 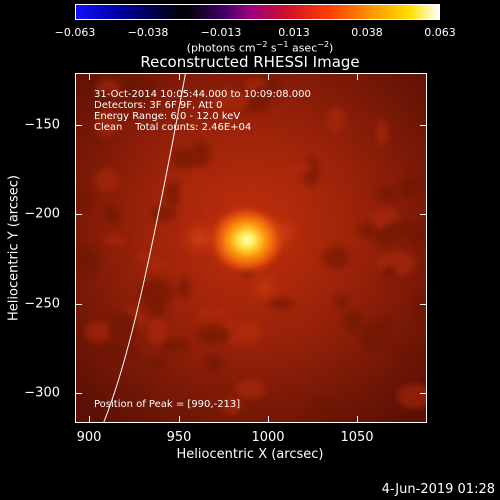 What do you see at coordinates (438, 489) in the screenshot?
I see `timestamp: 4-Jun-2019 01:28` at bounding box center [438, 489].